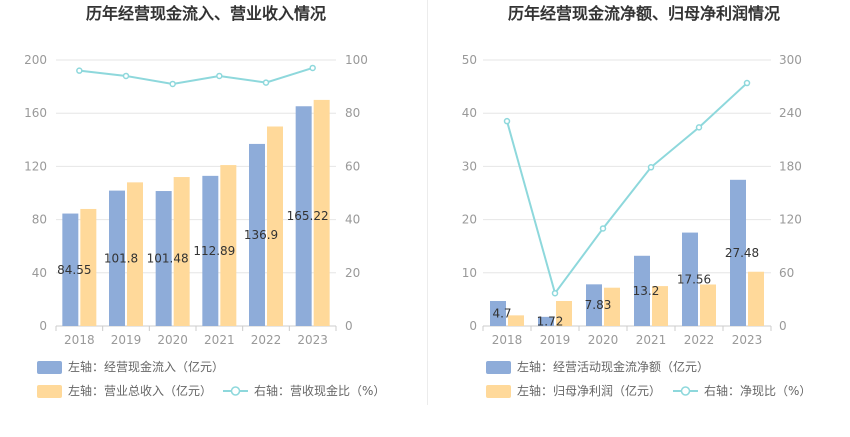 This screenshot has height=437, width=850. I want to click on bar-data-label: 101.48, so click(168, 259).